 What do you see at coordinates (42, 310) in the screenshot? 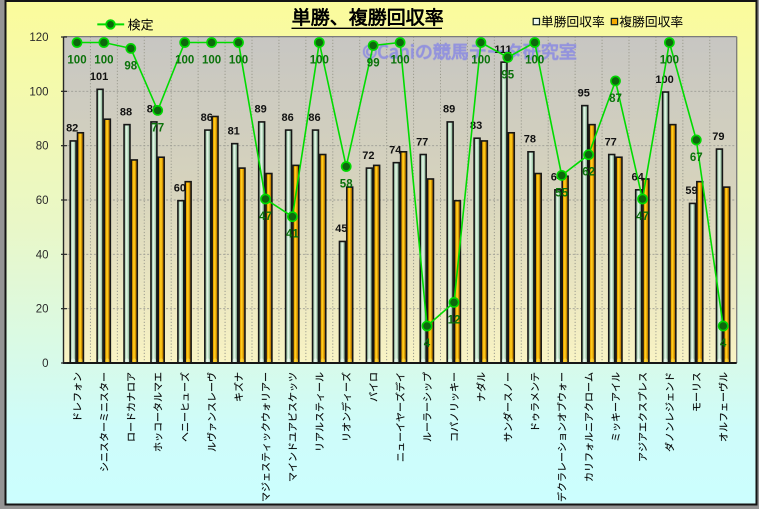
I see `svg-text: 20` at bounding box center [42, 310].